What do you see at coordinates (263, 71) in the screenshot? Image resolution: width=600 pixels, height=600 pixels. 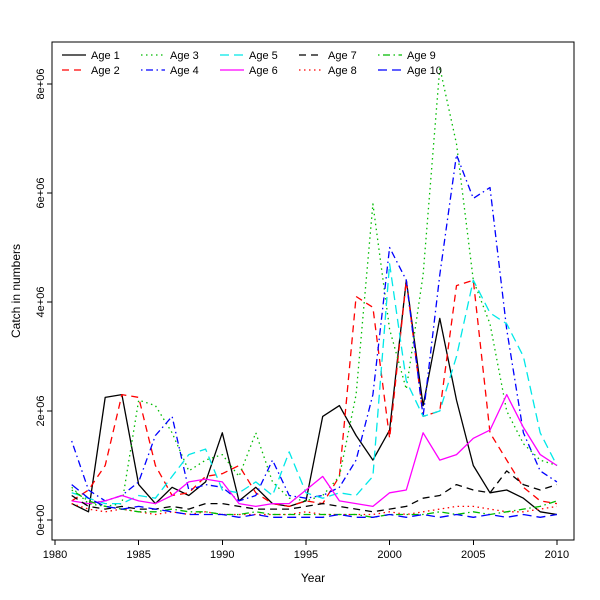 I see `legend-label: Age 6` at bounding box center [263, 71].